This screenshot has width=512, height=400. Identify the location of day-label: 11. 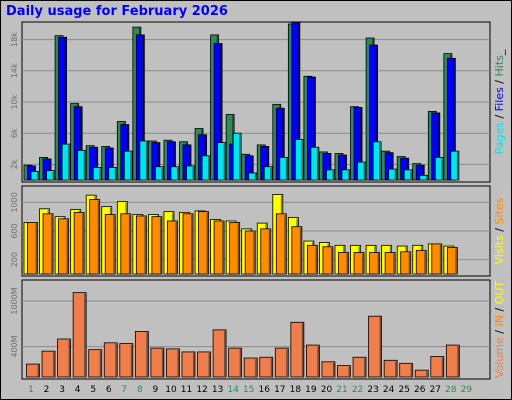
(186, 390).